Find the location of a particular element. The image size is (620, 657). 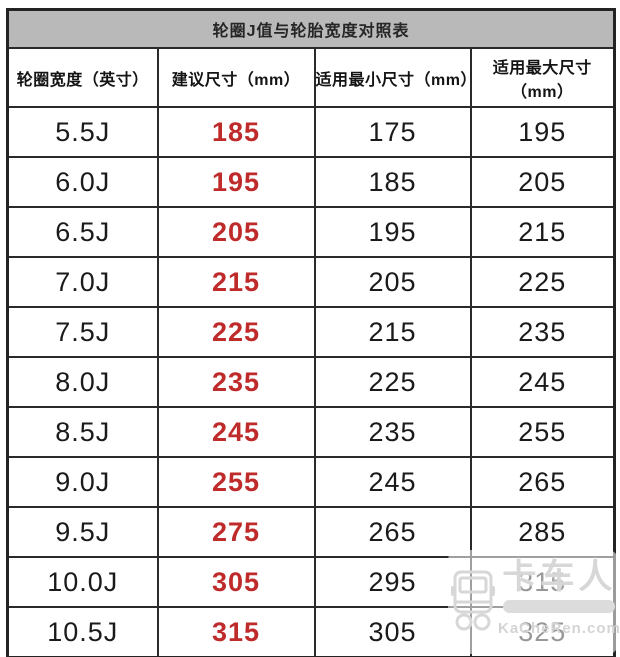

table-row: 10.5J 315 305 325 is located at coordinates (311, 631).